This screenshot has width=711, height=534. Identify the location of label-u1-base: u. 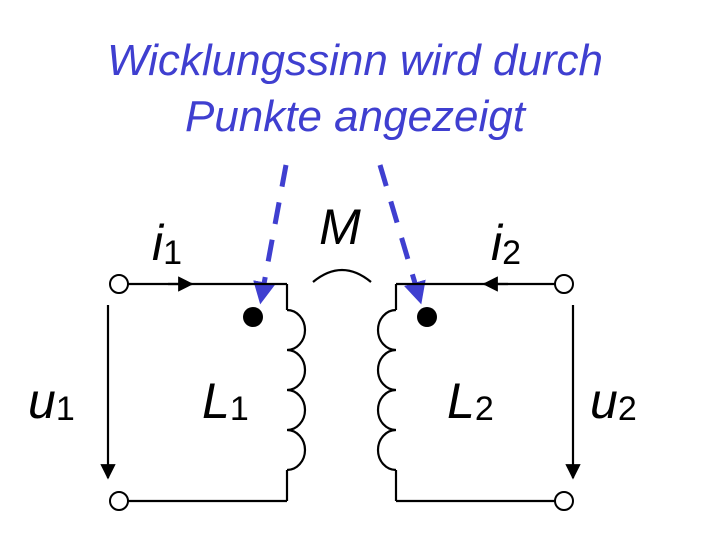
(42, 401).